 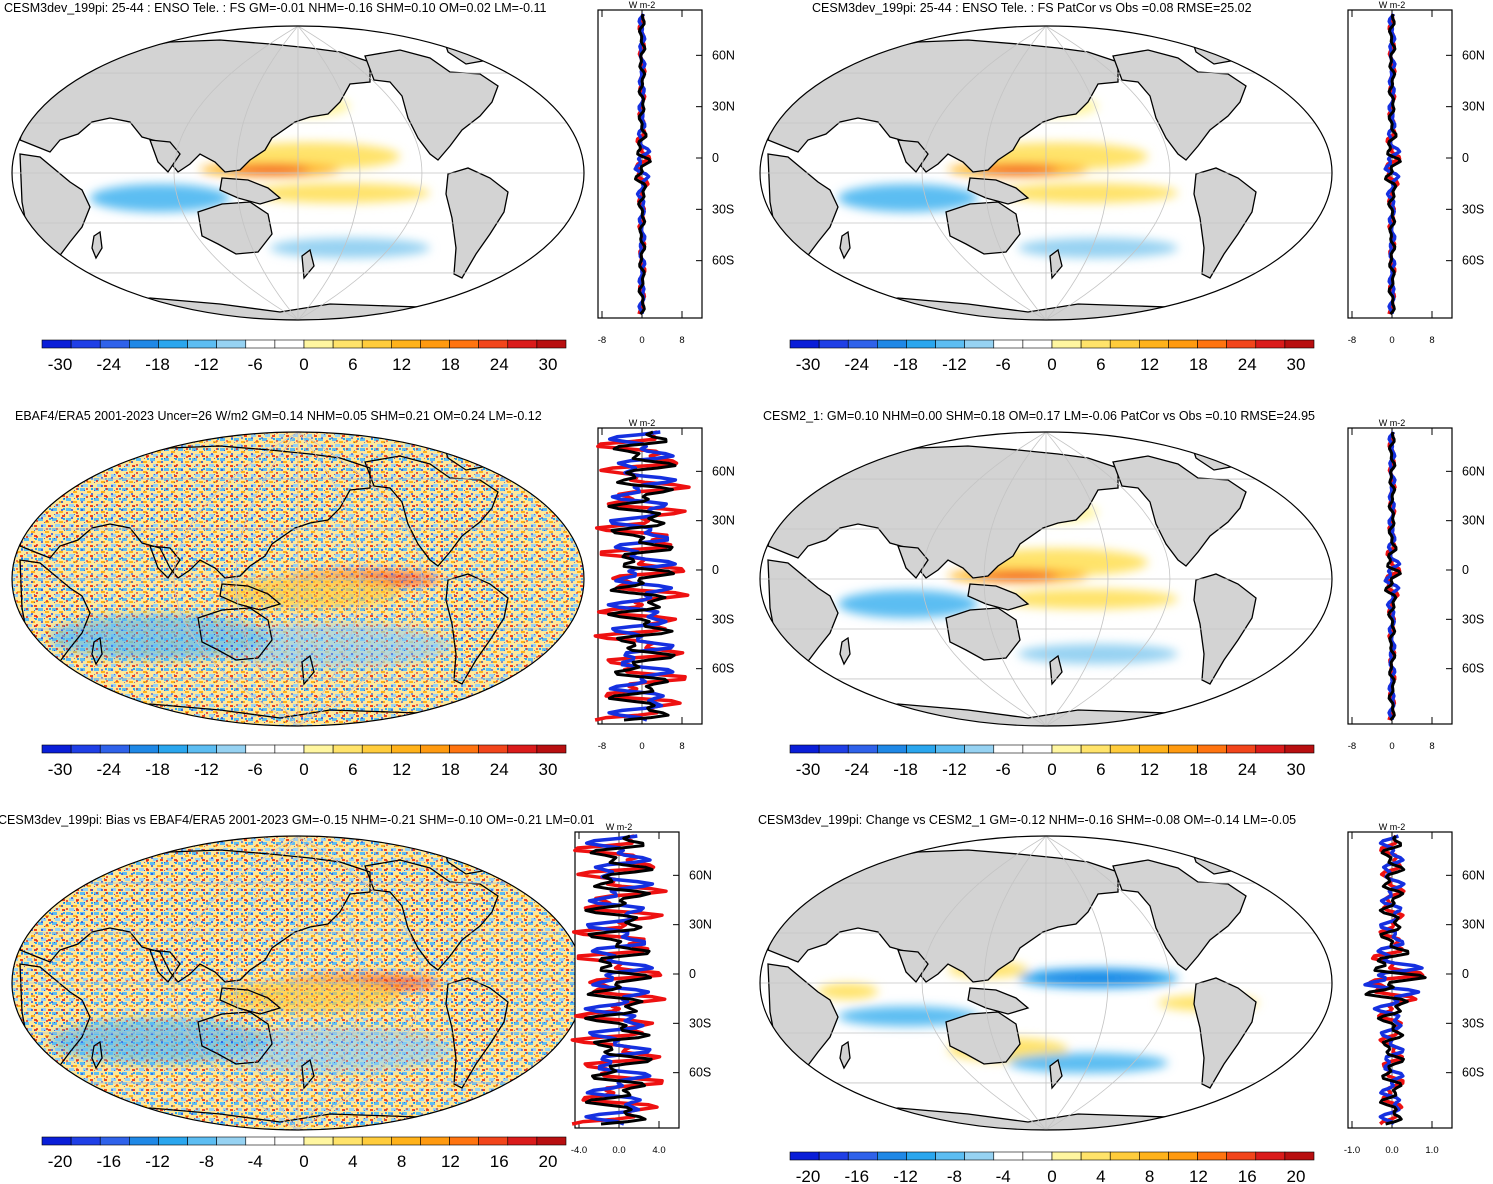 I want to click on zonal-mean-panel-4: 60N 30N 0 30S 60S -8 0 8 W m-2, so click(x=1416, y=585).